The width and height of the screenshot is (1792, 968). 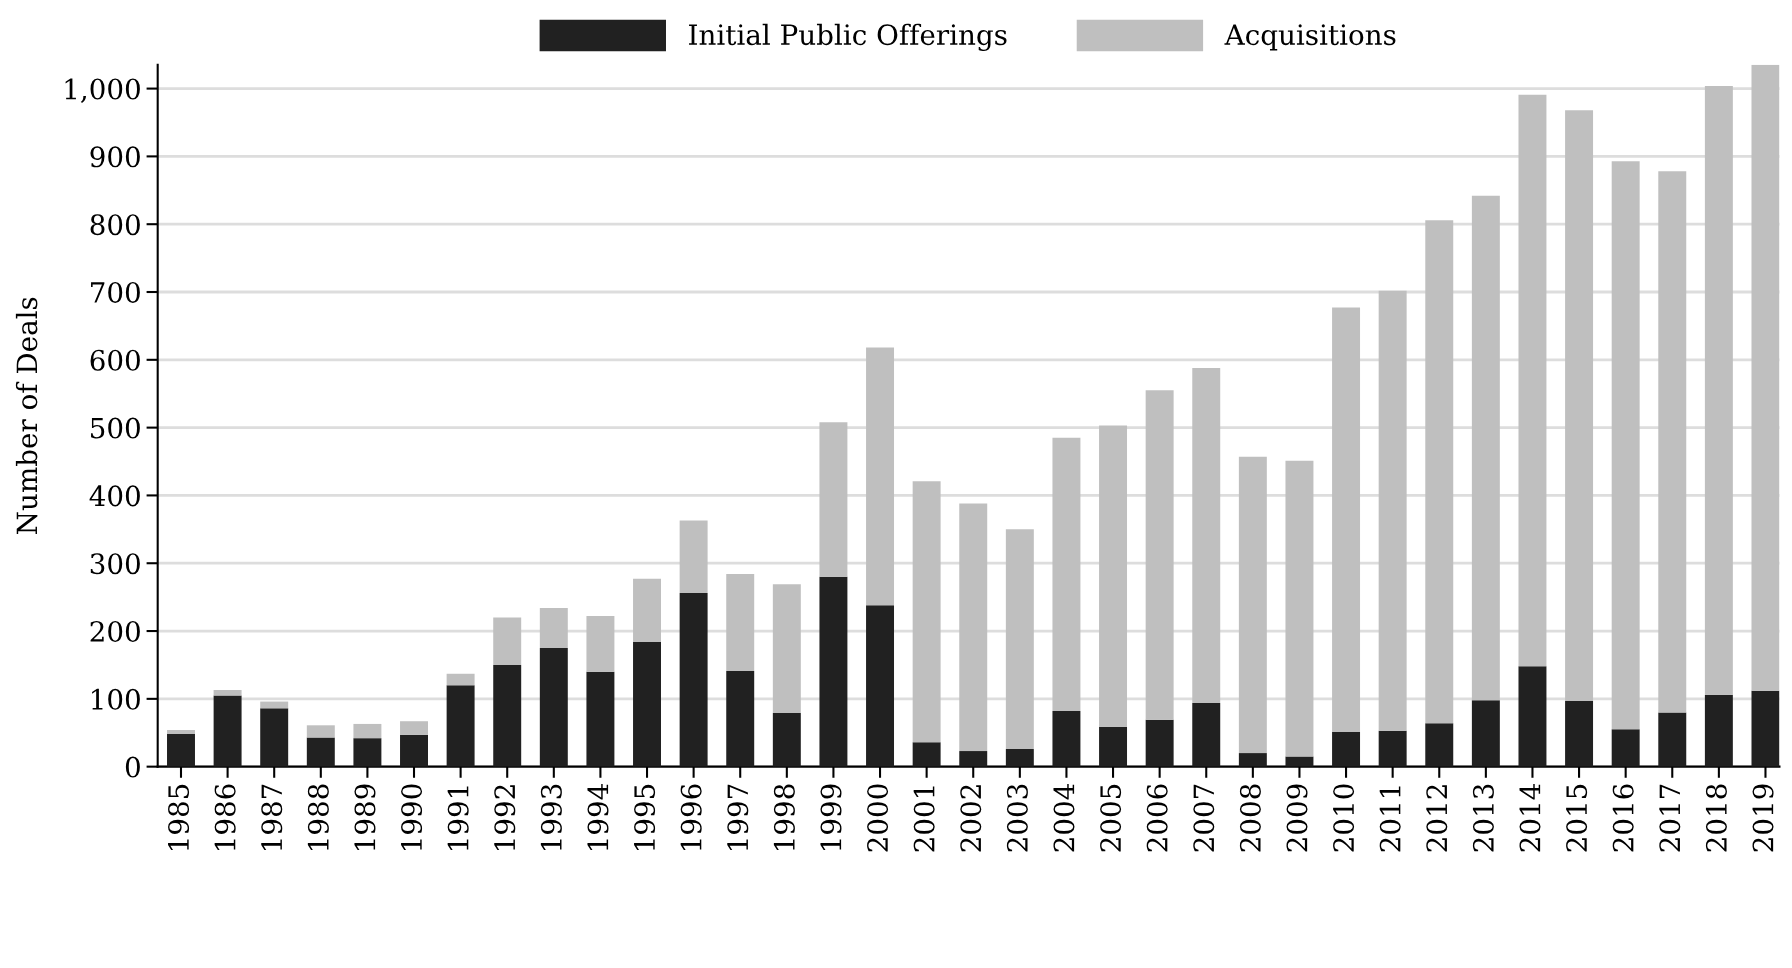 I want to click on y-tick-label: 1,000, so click(x=102, y=90).